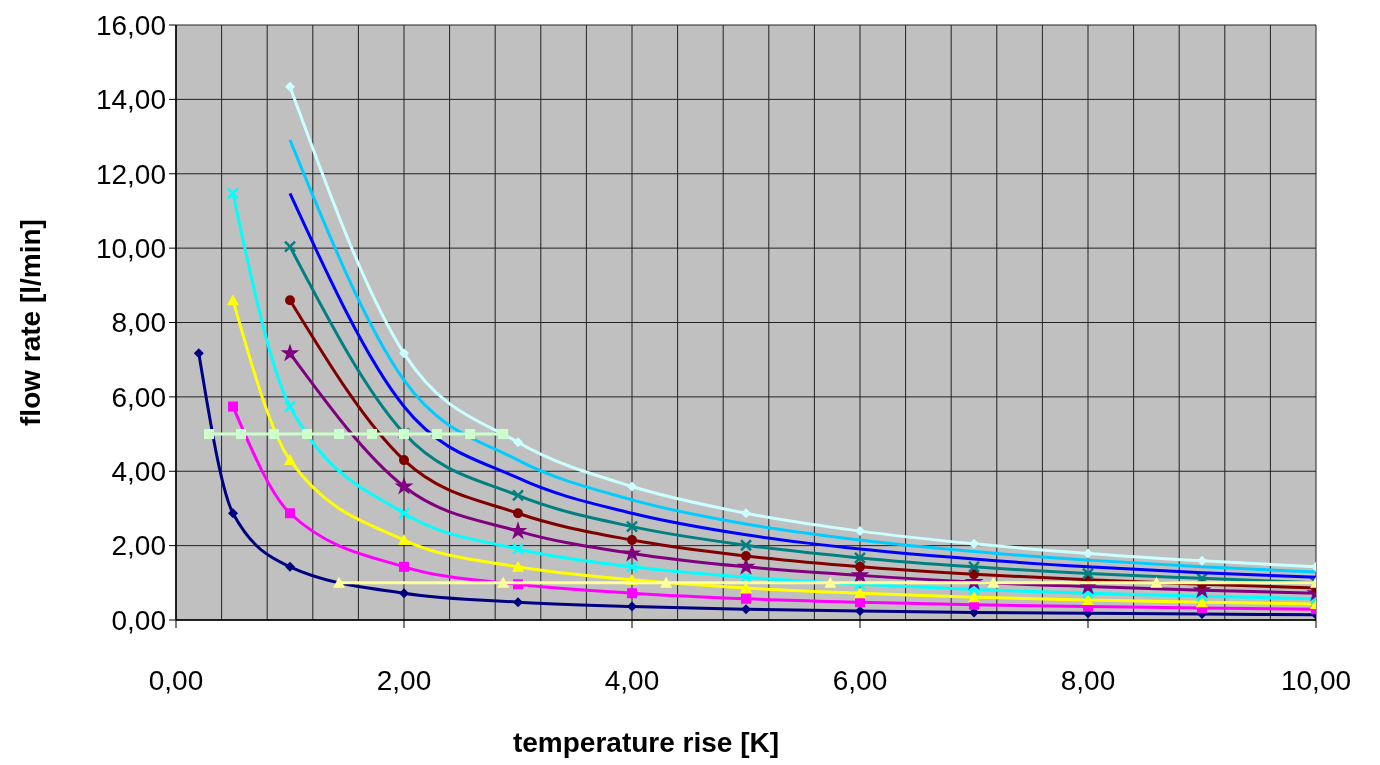 Image resolution: width=1380 pixels, height=765 pixels. What do you see at coordinates (176, 680) in the screenshot?
I see `x-tick-label: 0,00` at bounding box center [176, 680].